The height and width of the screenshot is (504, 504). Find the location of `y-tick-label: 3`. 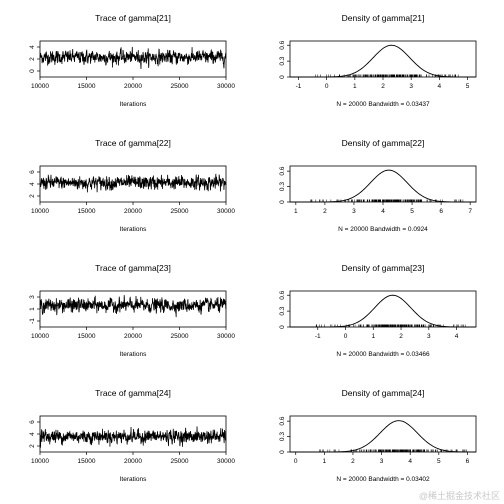

y-tick-label: 3 is located at coordinates (32, 297).